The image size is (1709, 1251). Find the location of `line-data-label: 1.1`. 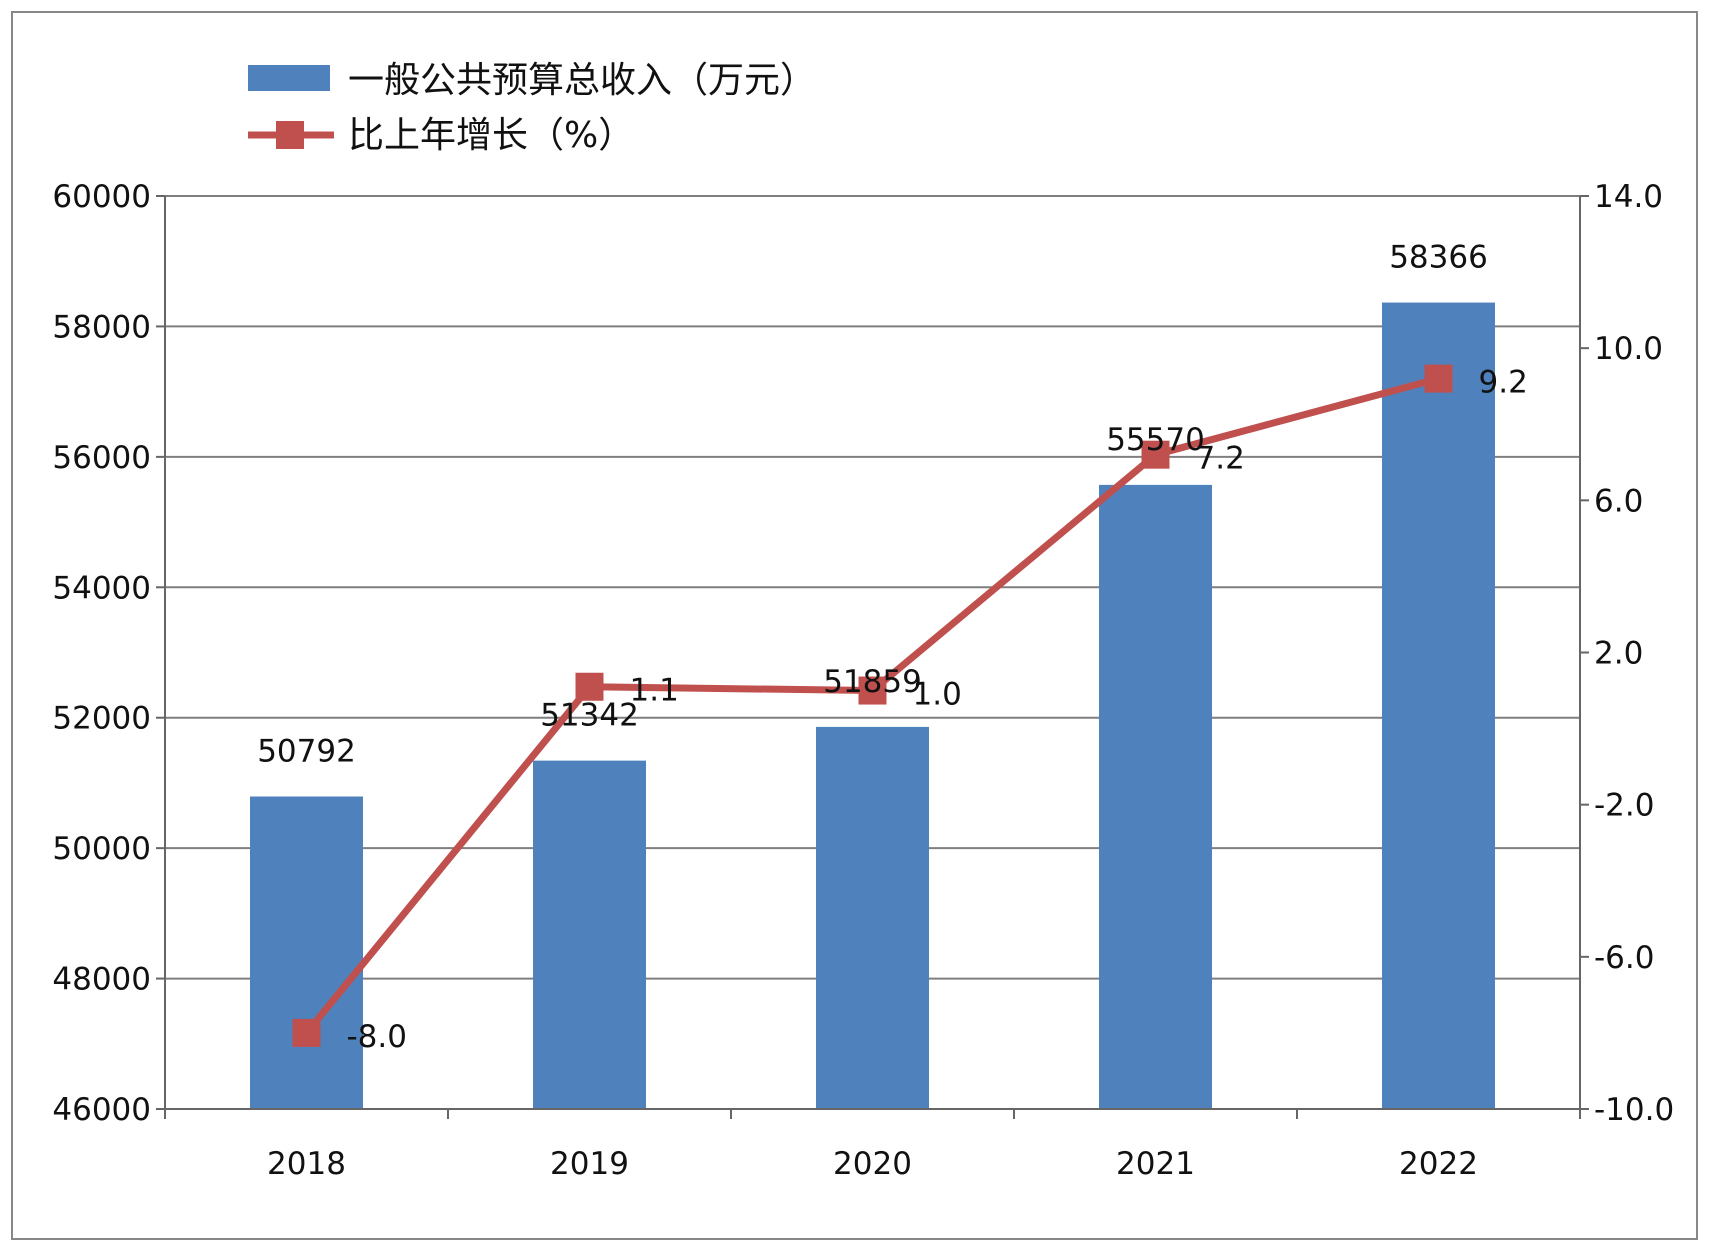

line-data-label: 1.1 is located at coordinates (654, 691).